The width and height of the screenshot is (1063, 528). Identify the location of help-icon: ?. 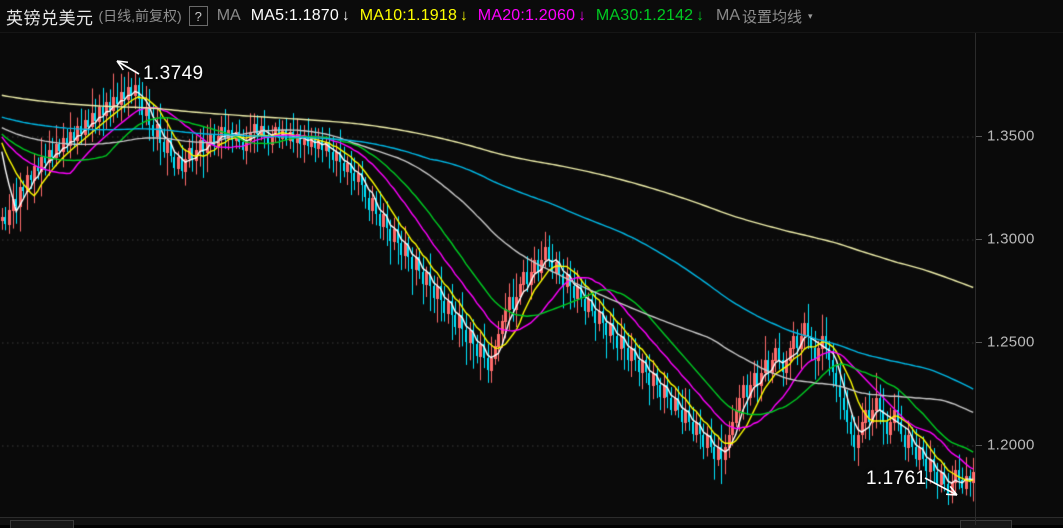
(198, 16).